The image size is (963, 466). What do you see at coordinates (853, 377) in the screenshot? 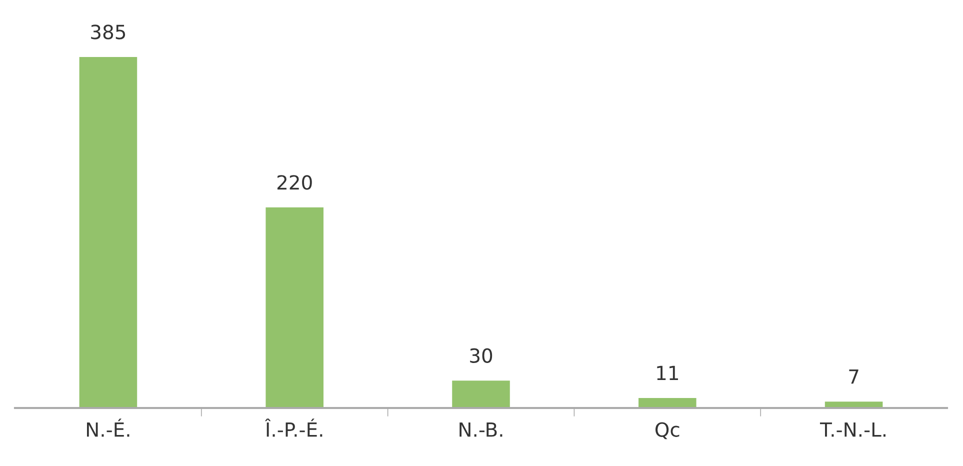
I see `data-label: 7` at bounding box center [853, 377].